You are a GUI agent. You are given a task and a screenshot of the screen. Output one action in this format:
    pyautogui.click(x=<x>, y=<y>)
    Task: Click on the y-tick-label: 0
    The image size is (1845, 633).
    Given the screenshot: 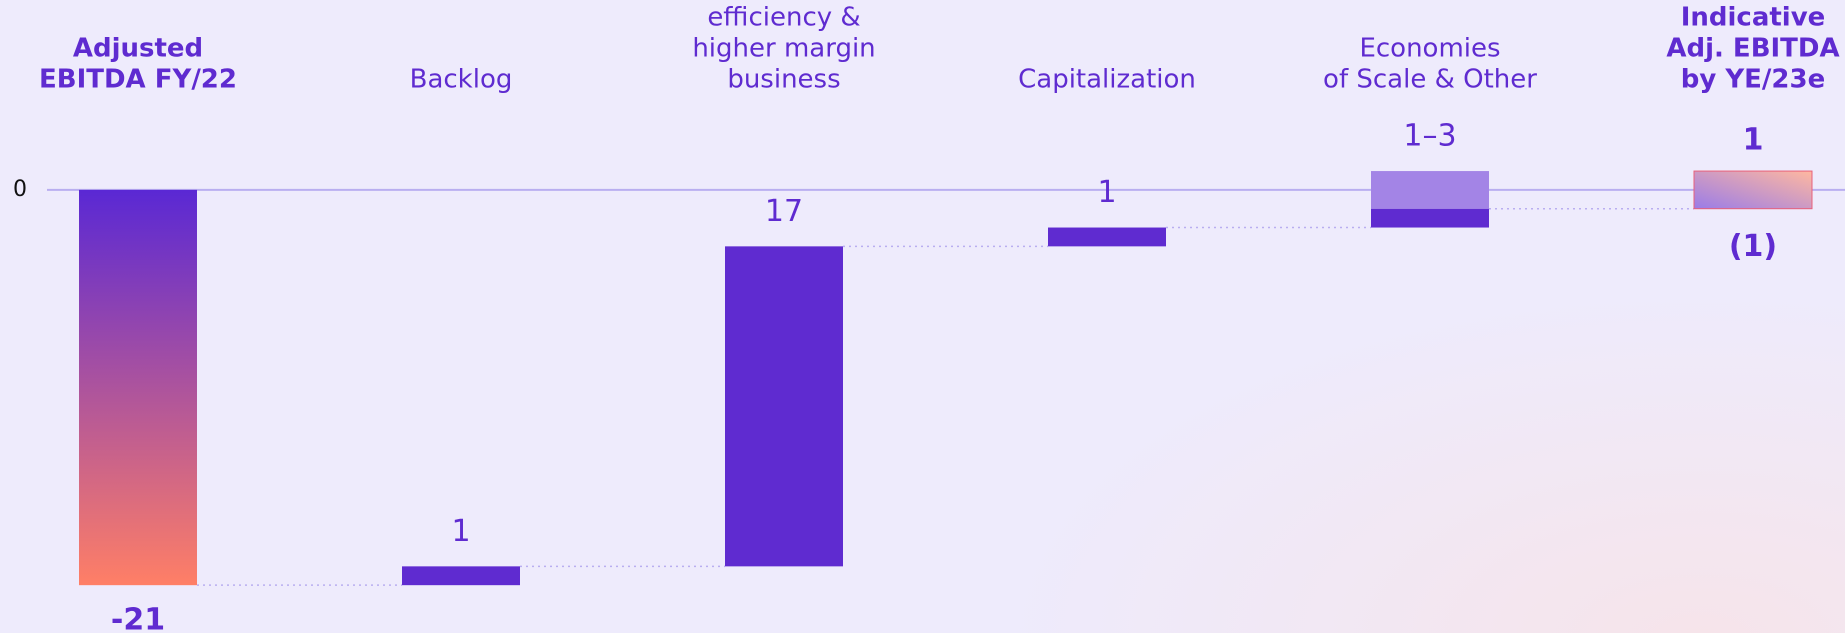 What is the action you would take?
    pyautogui.click(x=20, y=189)
    